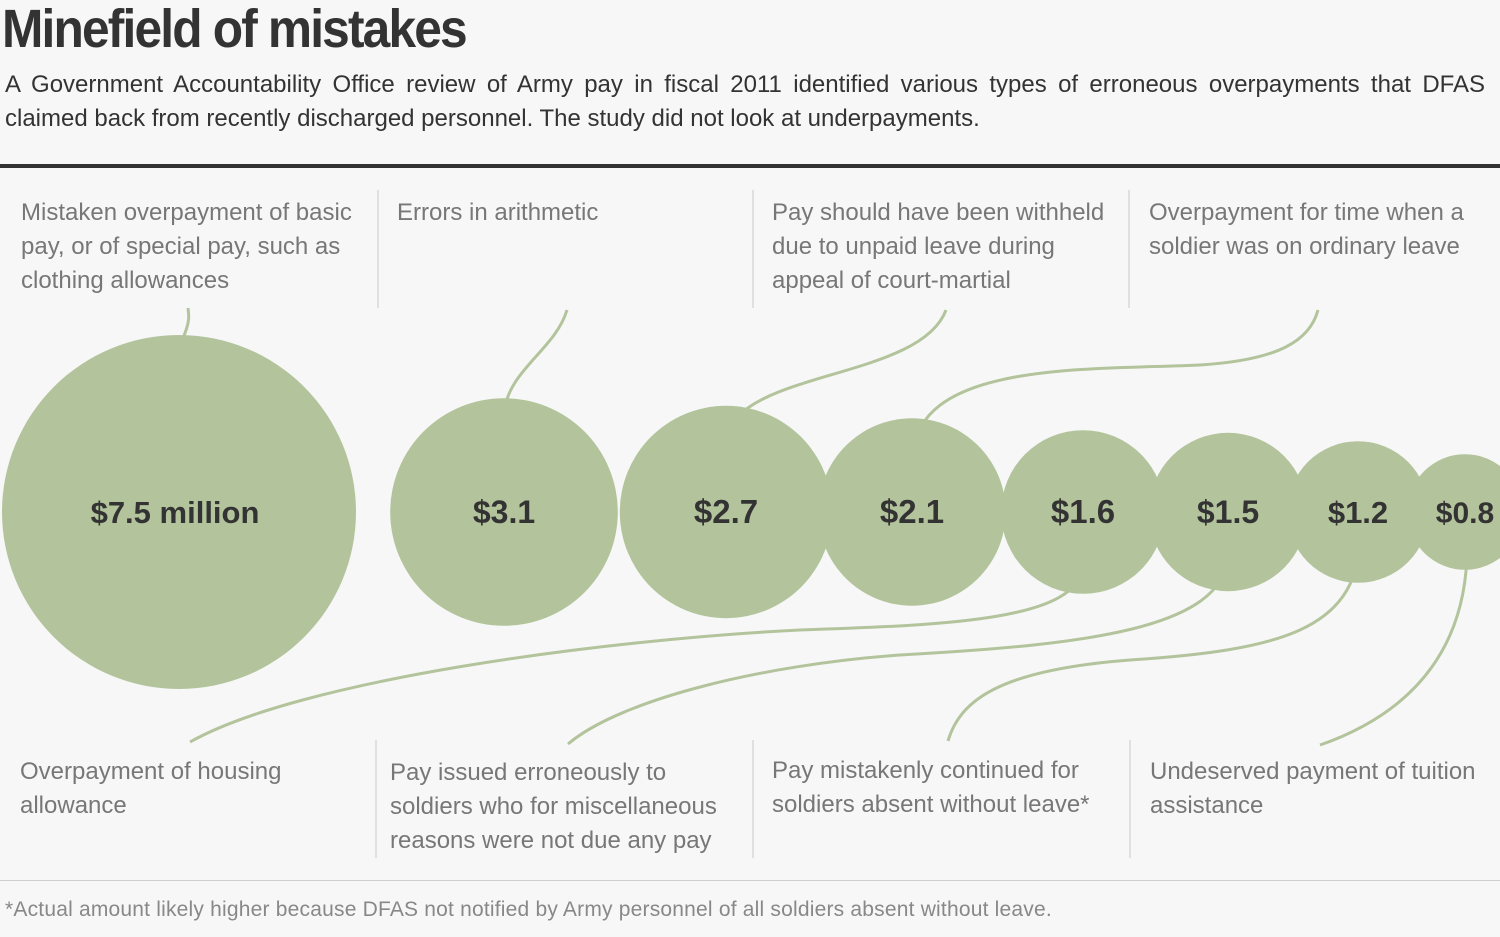 This screenshot has width=1500, height=937. I want to click on bubble-value-label: $2.7, so click(726, 511).